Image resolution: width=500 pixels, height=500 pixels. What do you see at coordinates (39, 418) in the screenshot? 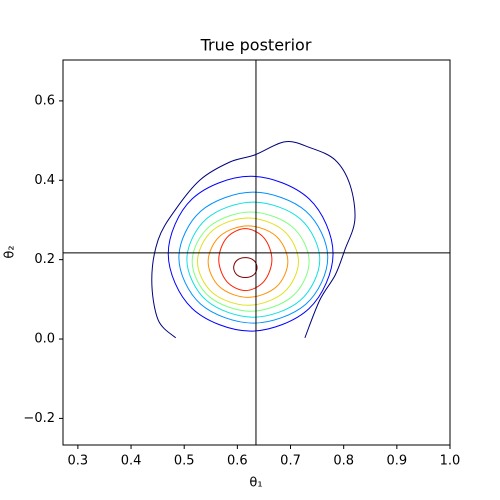
I see `y-tick-label: −0.2` at bounding box center [39, 418].